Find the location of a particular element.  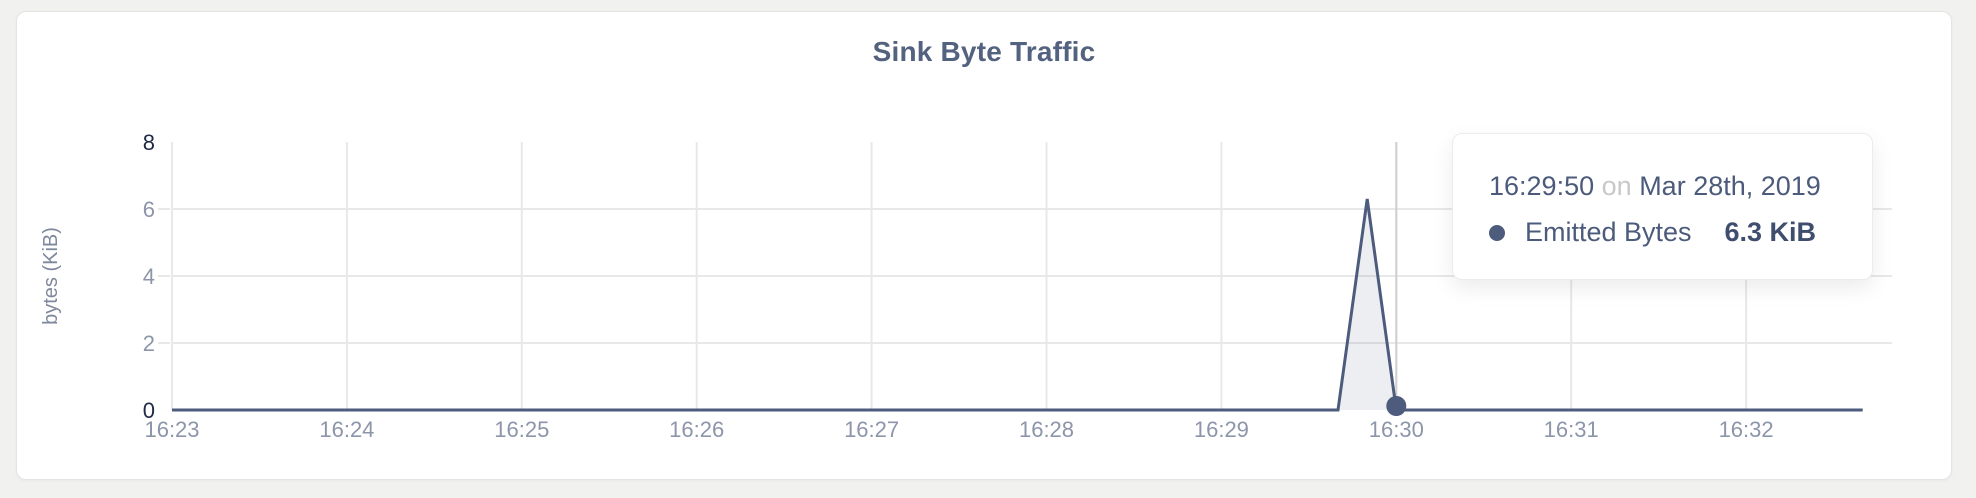

y-tick-label: 2 is located at coordinates (149, 343).